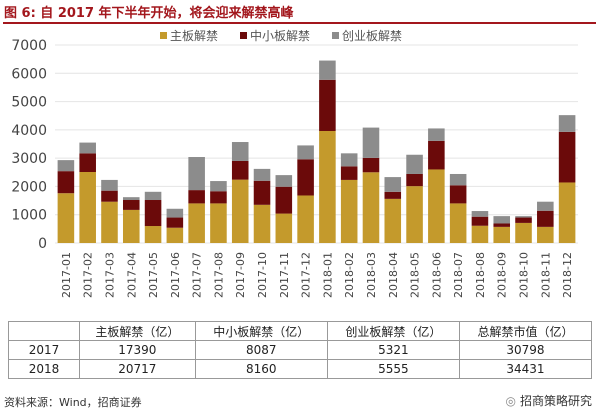  I want to click on legend-label: 中小板解禁, so click(280, 36).